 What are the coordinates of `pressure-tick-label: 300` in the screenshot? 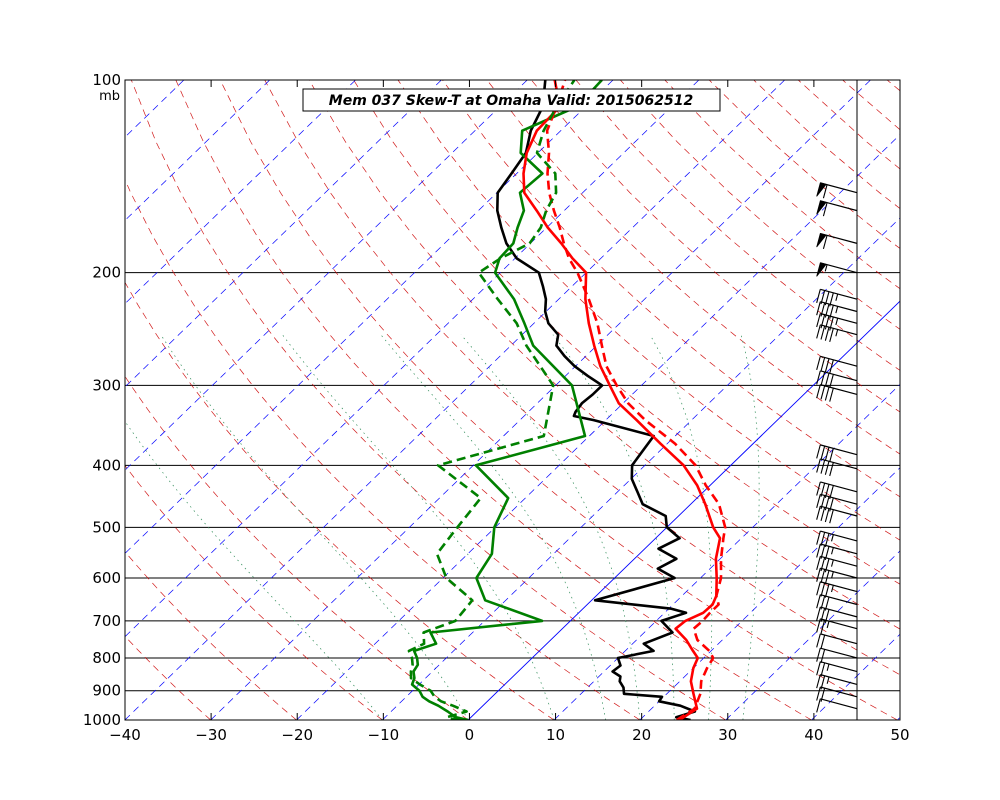 It's located at (106, 385).